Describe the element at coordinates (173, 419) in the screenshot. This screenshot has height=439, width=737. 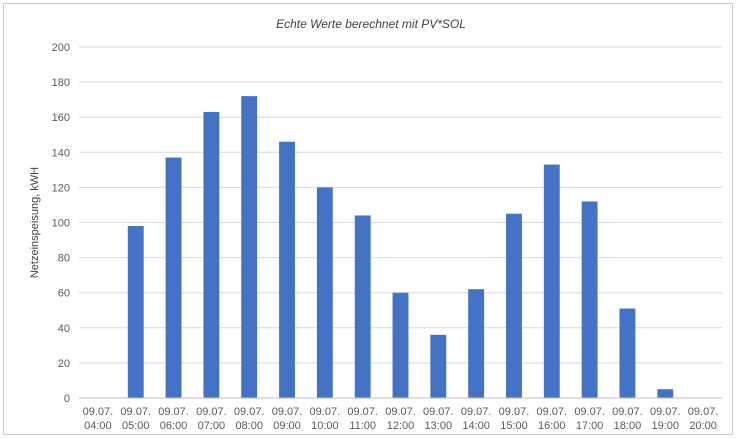
I see `x-tick-label: 09.07. 06:00` at that location.